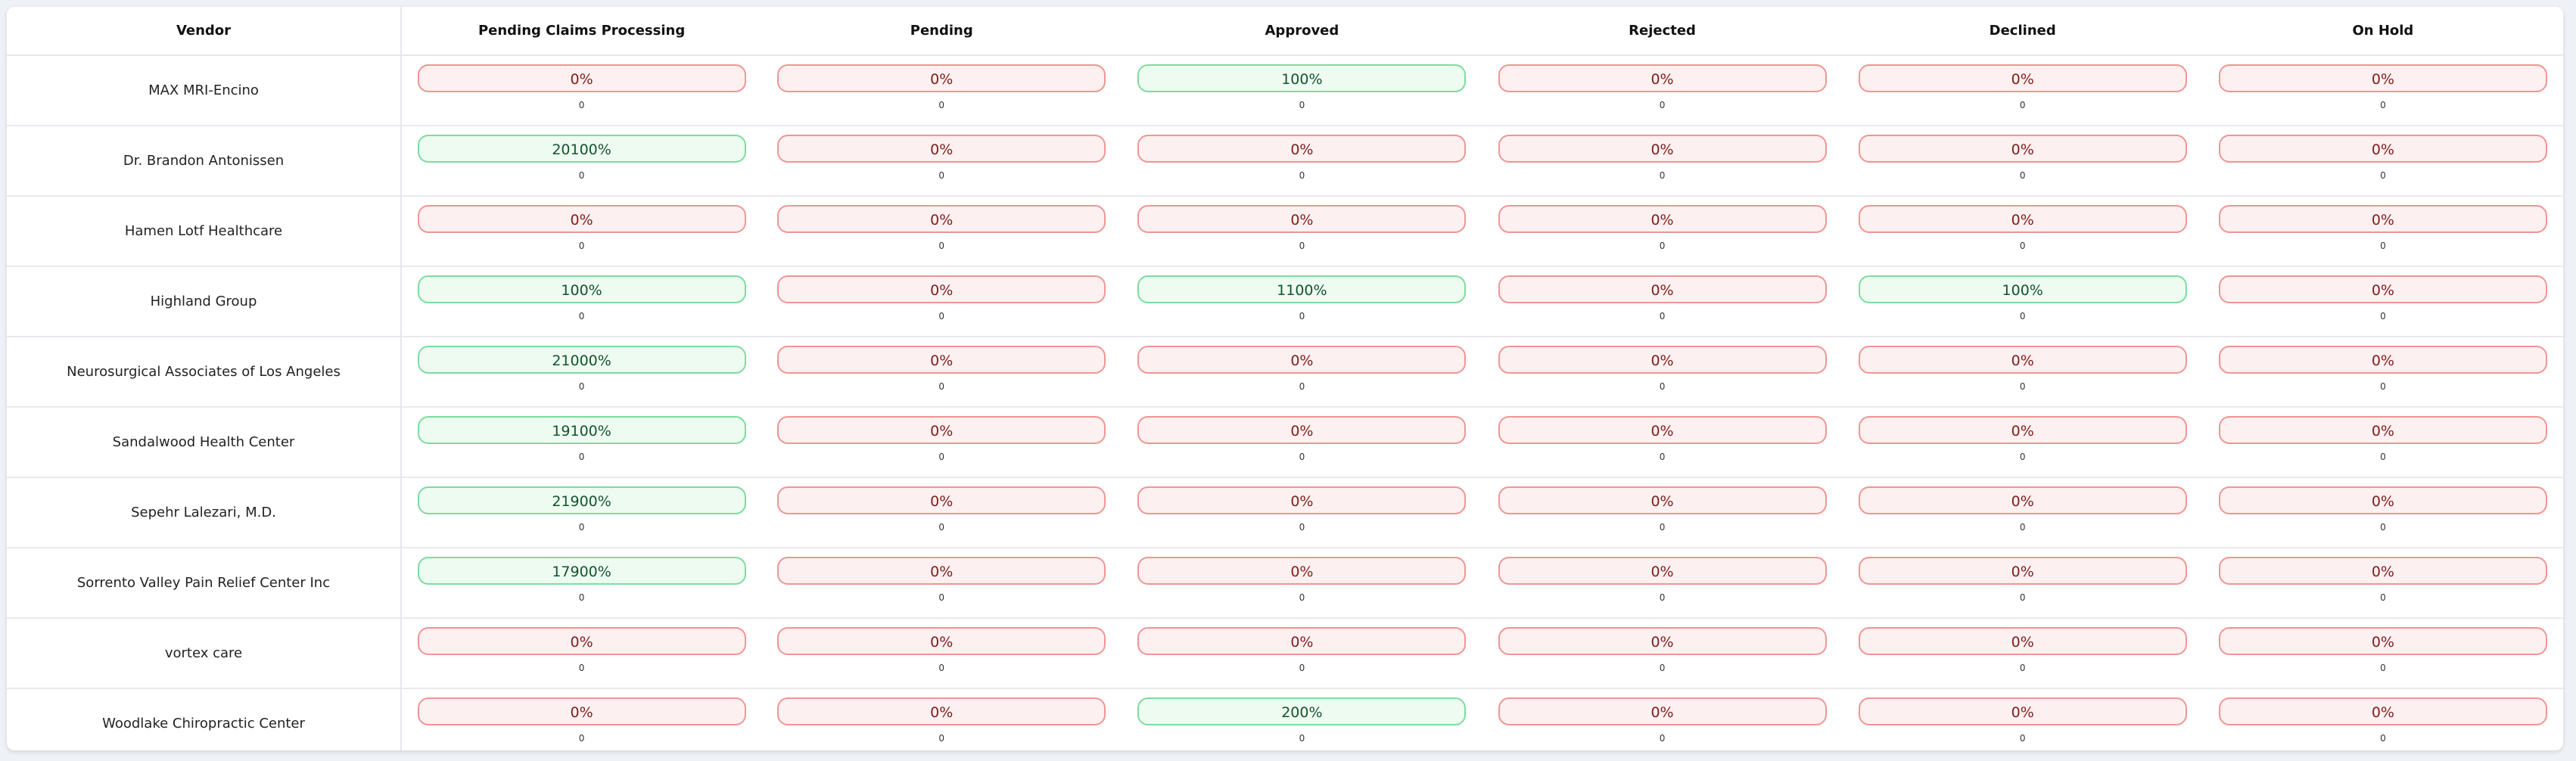  Describe the element at coordinates (204, 719) in the screenshot. I see `vendor-name: Woodlake Chiropractic Center` at that location.